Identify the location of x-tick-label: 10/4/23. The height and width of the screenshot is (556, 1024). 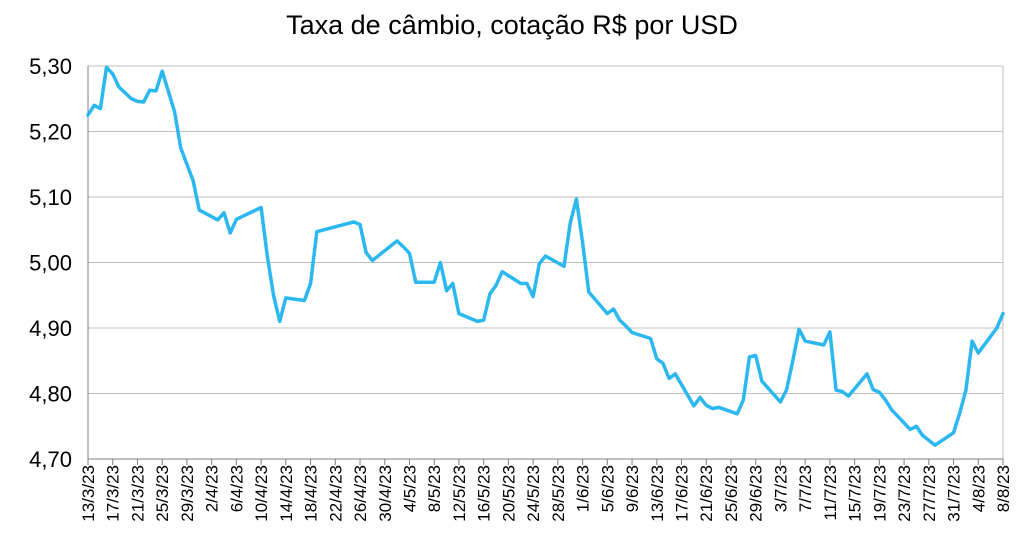
(261, 493).